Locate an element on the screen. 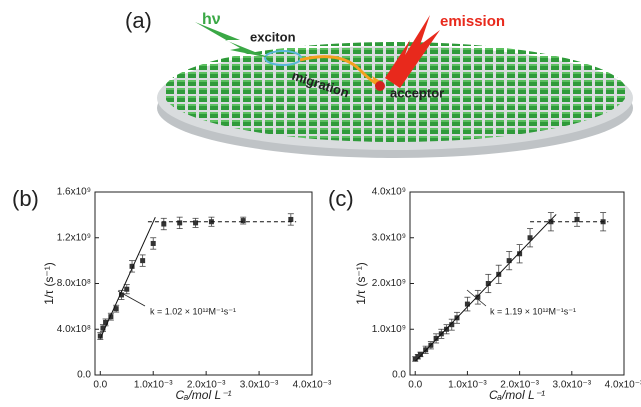 This screenshot has width=641, height=407. y-tick-label: 3.0x10⁹ is located at coordinates (389, 237).